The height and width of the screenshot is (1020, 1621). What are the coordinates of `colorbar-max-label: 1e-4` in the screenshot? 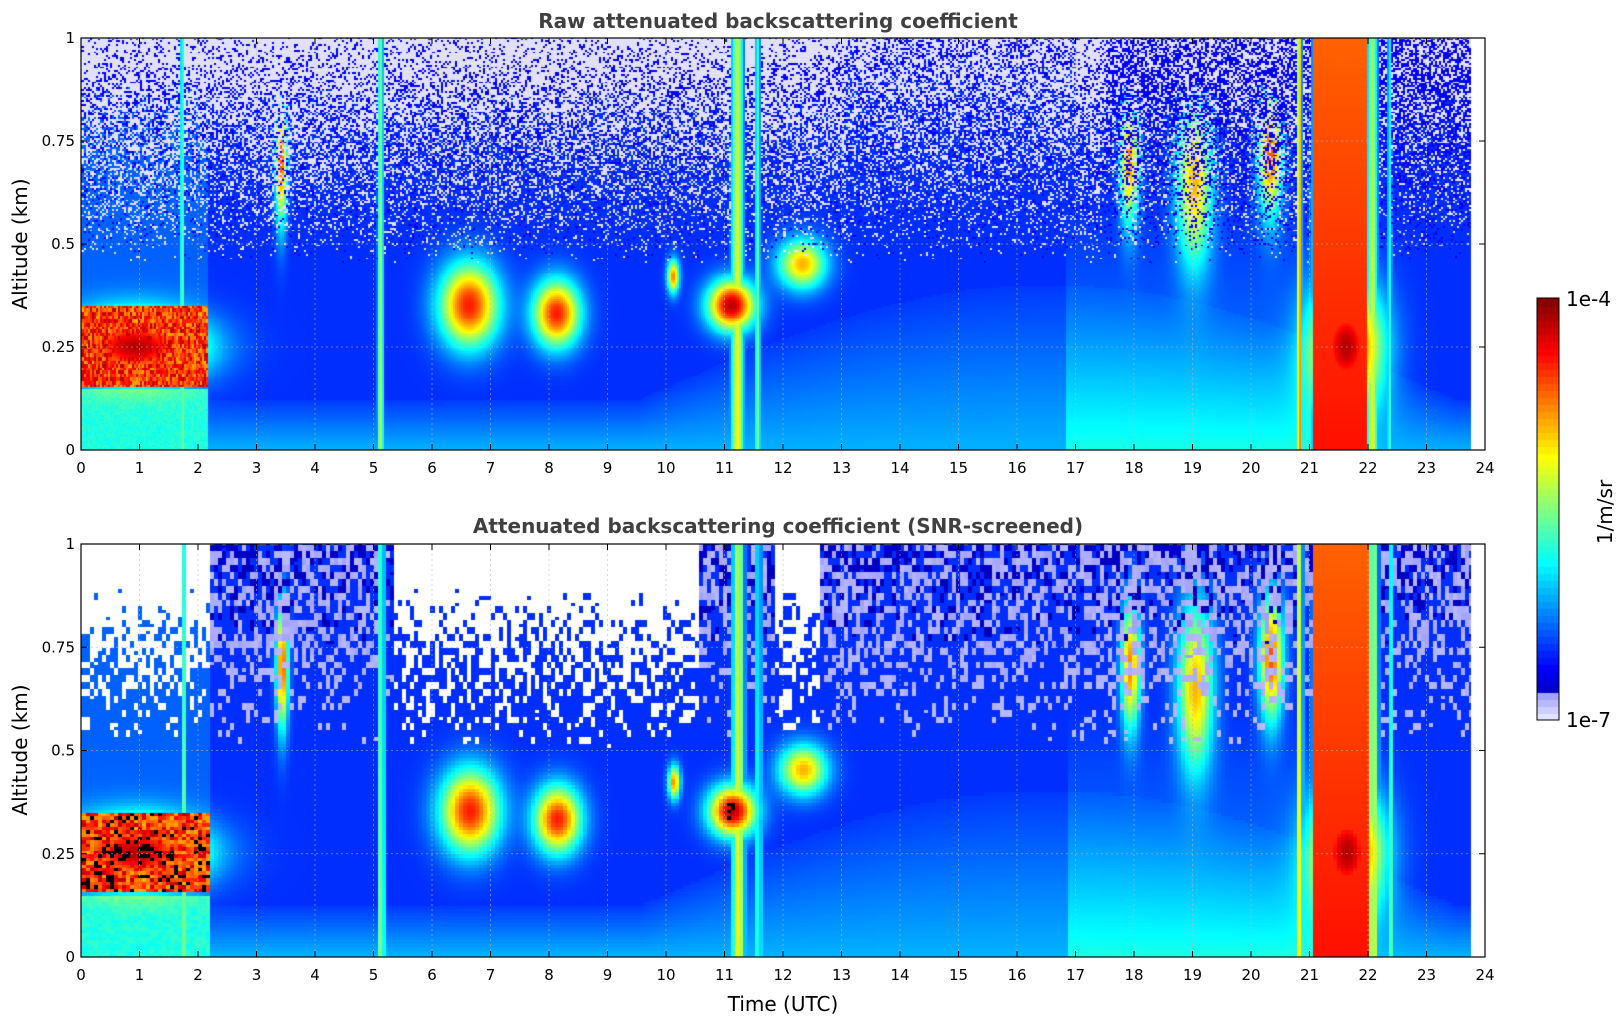 It's located at (1588, 299).